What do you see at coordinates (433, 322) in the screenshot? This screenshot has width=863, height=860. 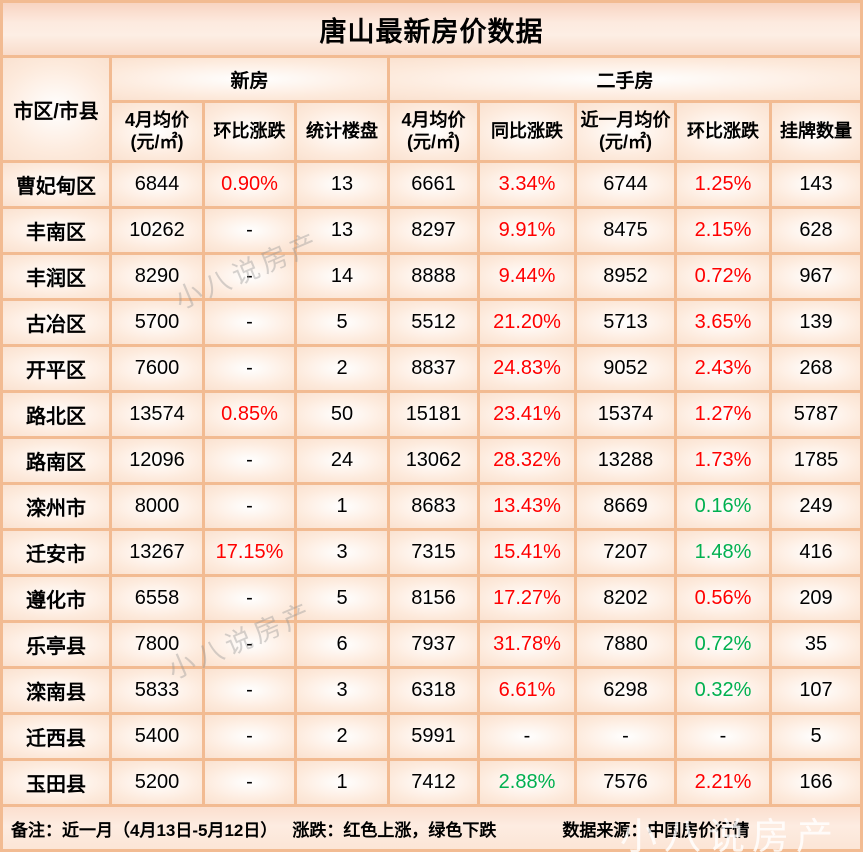 I see `value-cell: 5512` at bounding box center [433, 322].